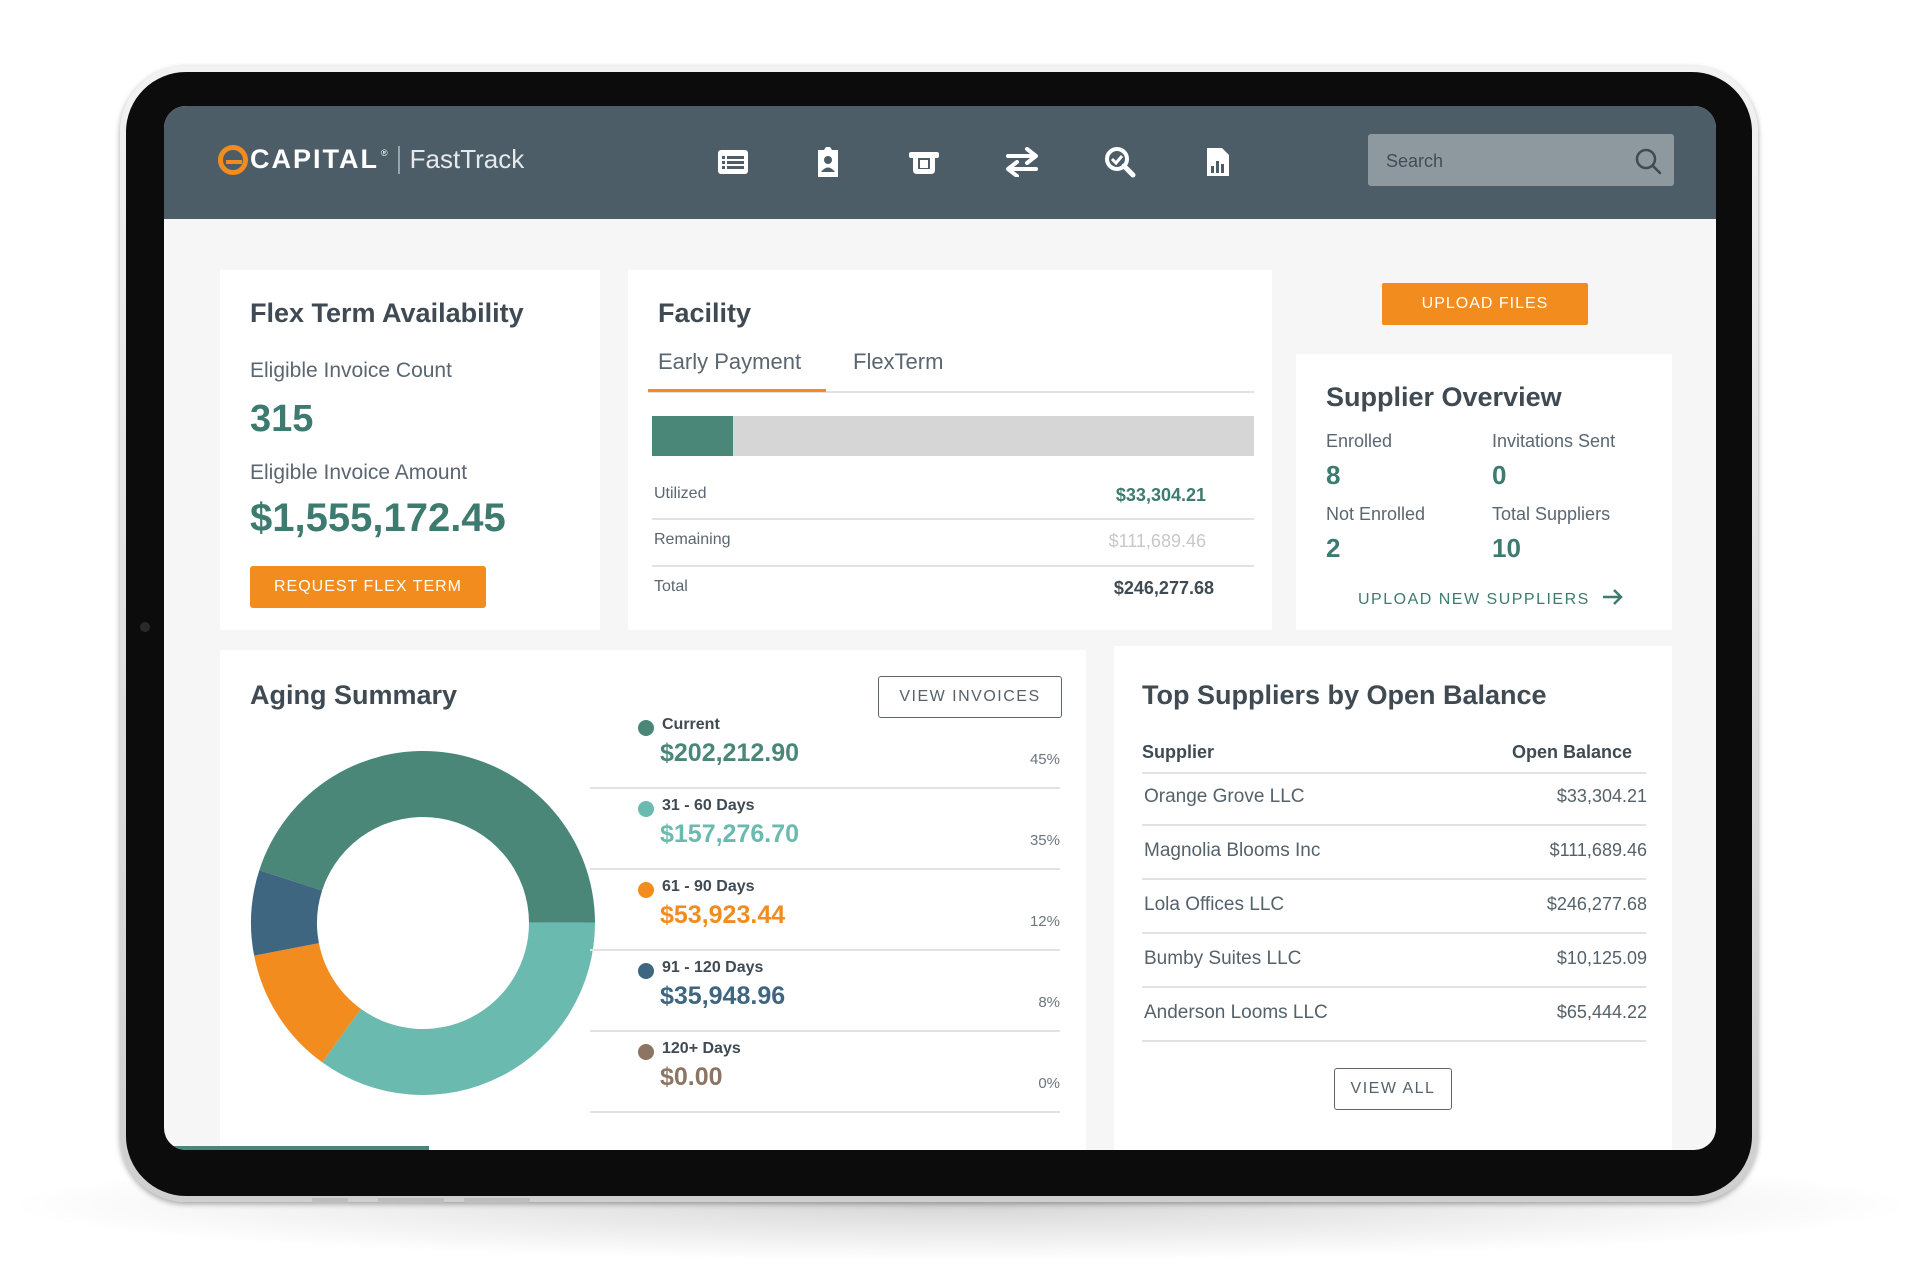 The height and width of the screenshot is (1268, 1918). Describe the element at coordinates (233, 159) in the screenshot. I see `logo-e-icon` at that location.